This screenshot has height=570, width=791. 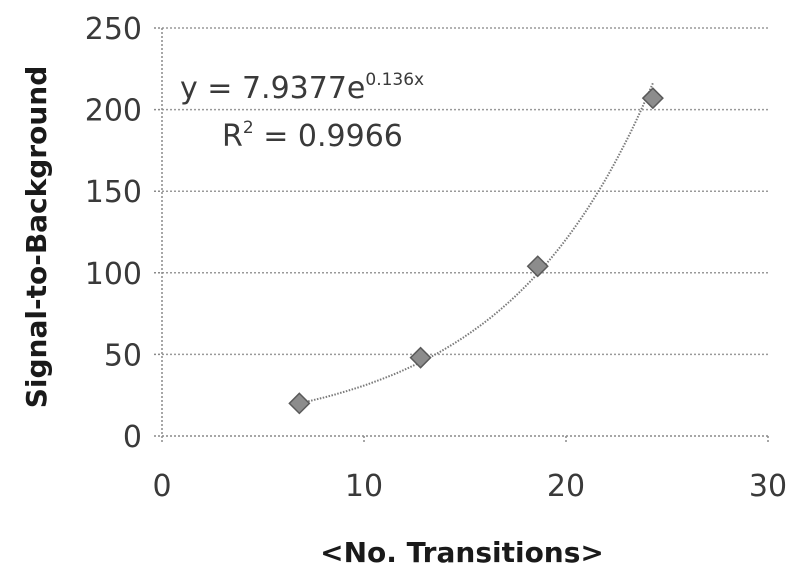 What do you see at coordinates (768, 486) in the screenshot?
I see `x-tick-label-3: 30` at bounding box center [768, 486].